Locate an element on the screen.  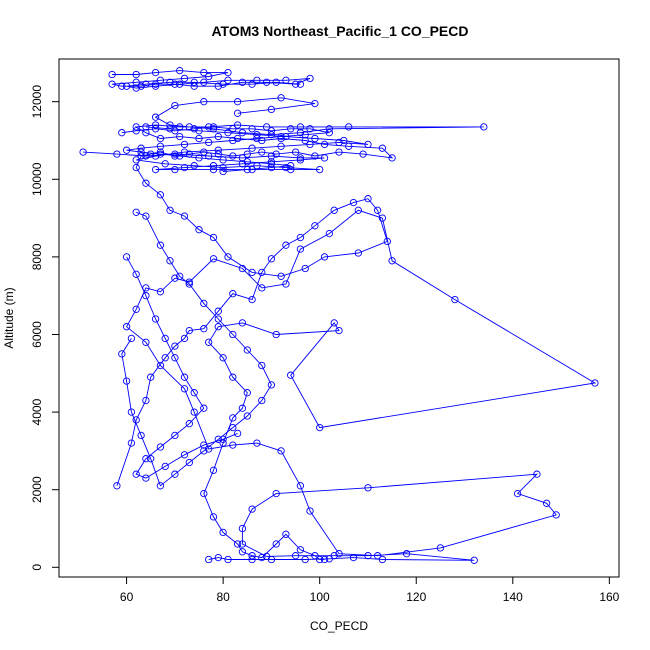
y-axis: 0 2000 4000 6000 8000 10000 12000 is located at coordinates (45, 328).